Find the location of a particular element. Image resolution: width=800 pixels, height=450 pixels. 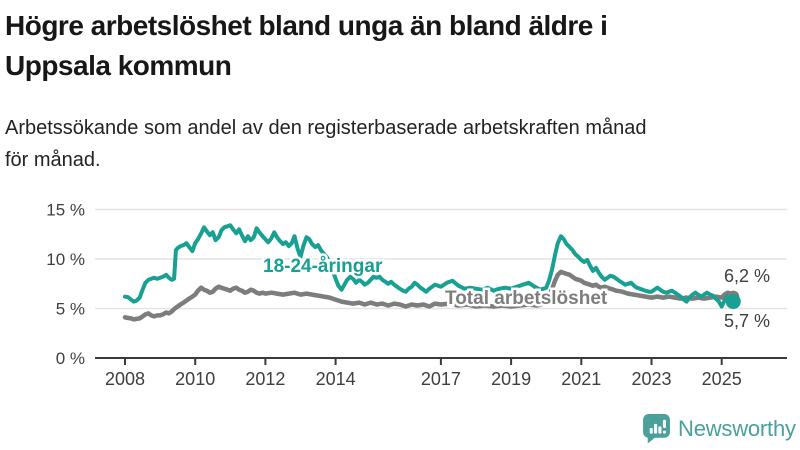

y-tick-label: 10 % is located at coordinates (65, 259).